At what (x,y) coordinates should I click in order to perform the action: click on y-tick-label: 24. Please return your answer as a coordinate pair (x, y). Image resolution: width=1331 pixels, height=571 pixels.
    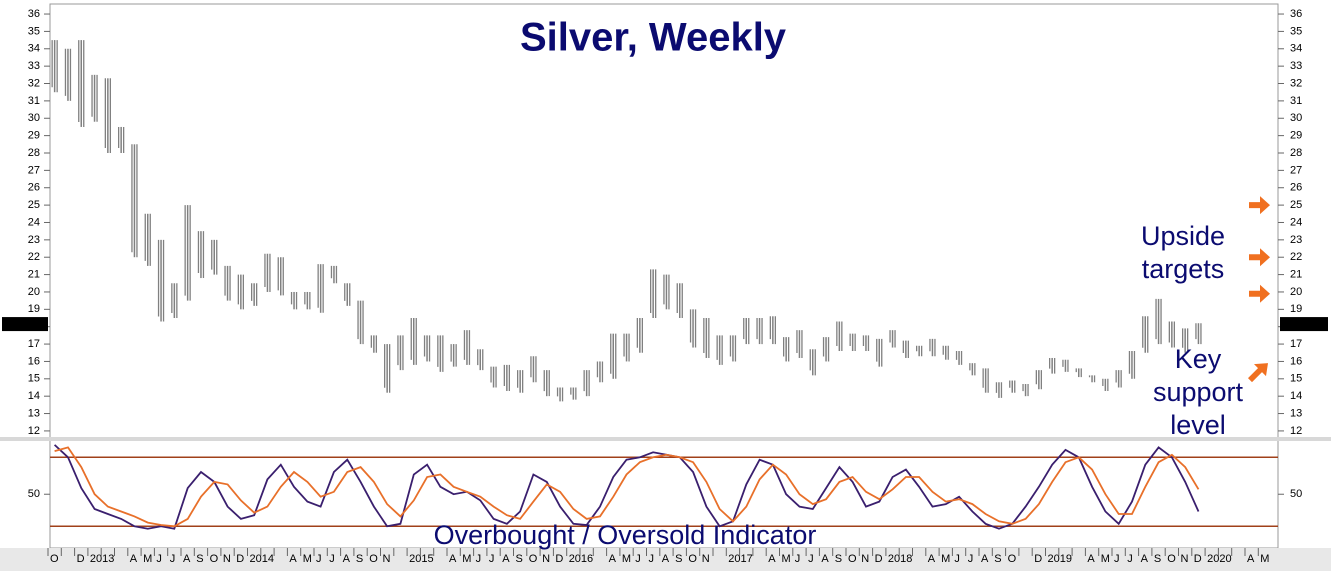
    Looking at the image, I should click on (34, 222).